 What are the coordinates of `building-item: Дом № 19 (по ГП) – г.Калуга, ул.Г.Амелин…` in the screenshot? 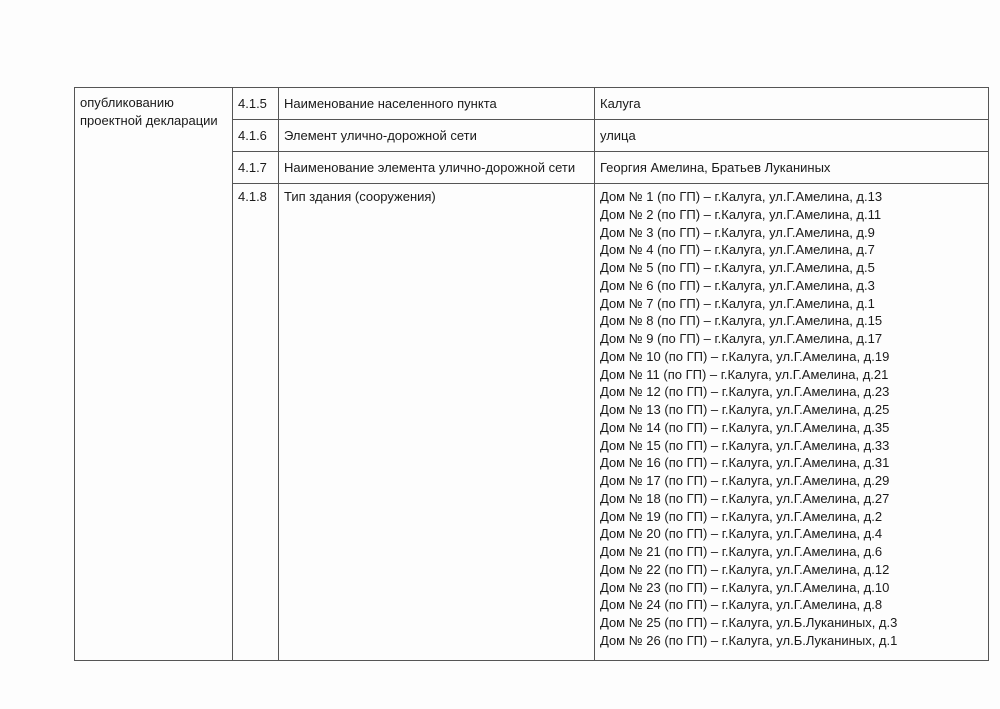 It's located at (791, 517).